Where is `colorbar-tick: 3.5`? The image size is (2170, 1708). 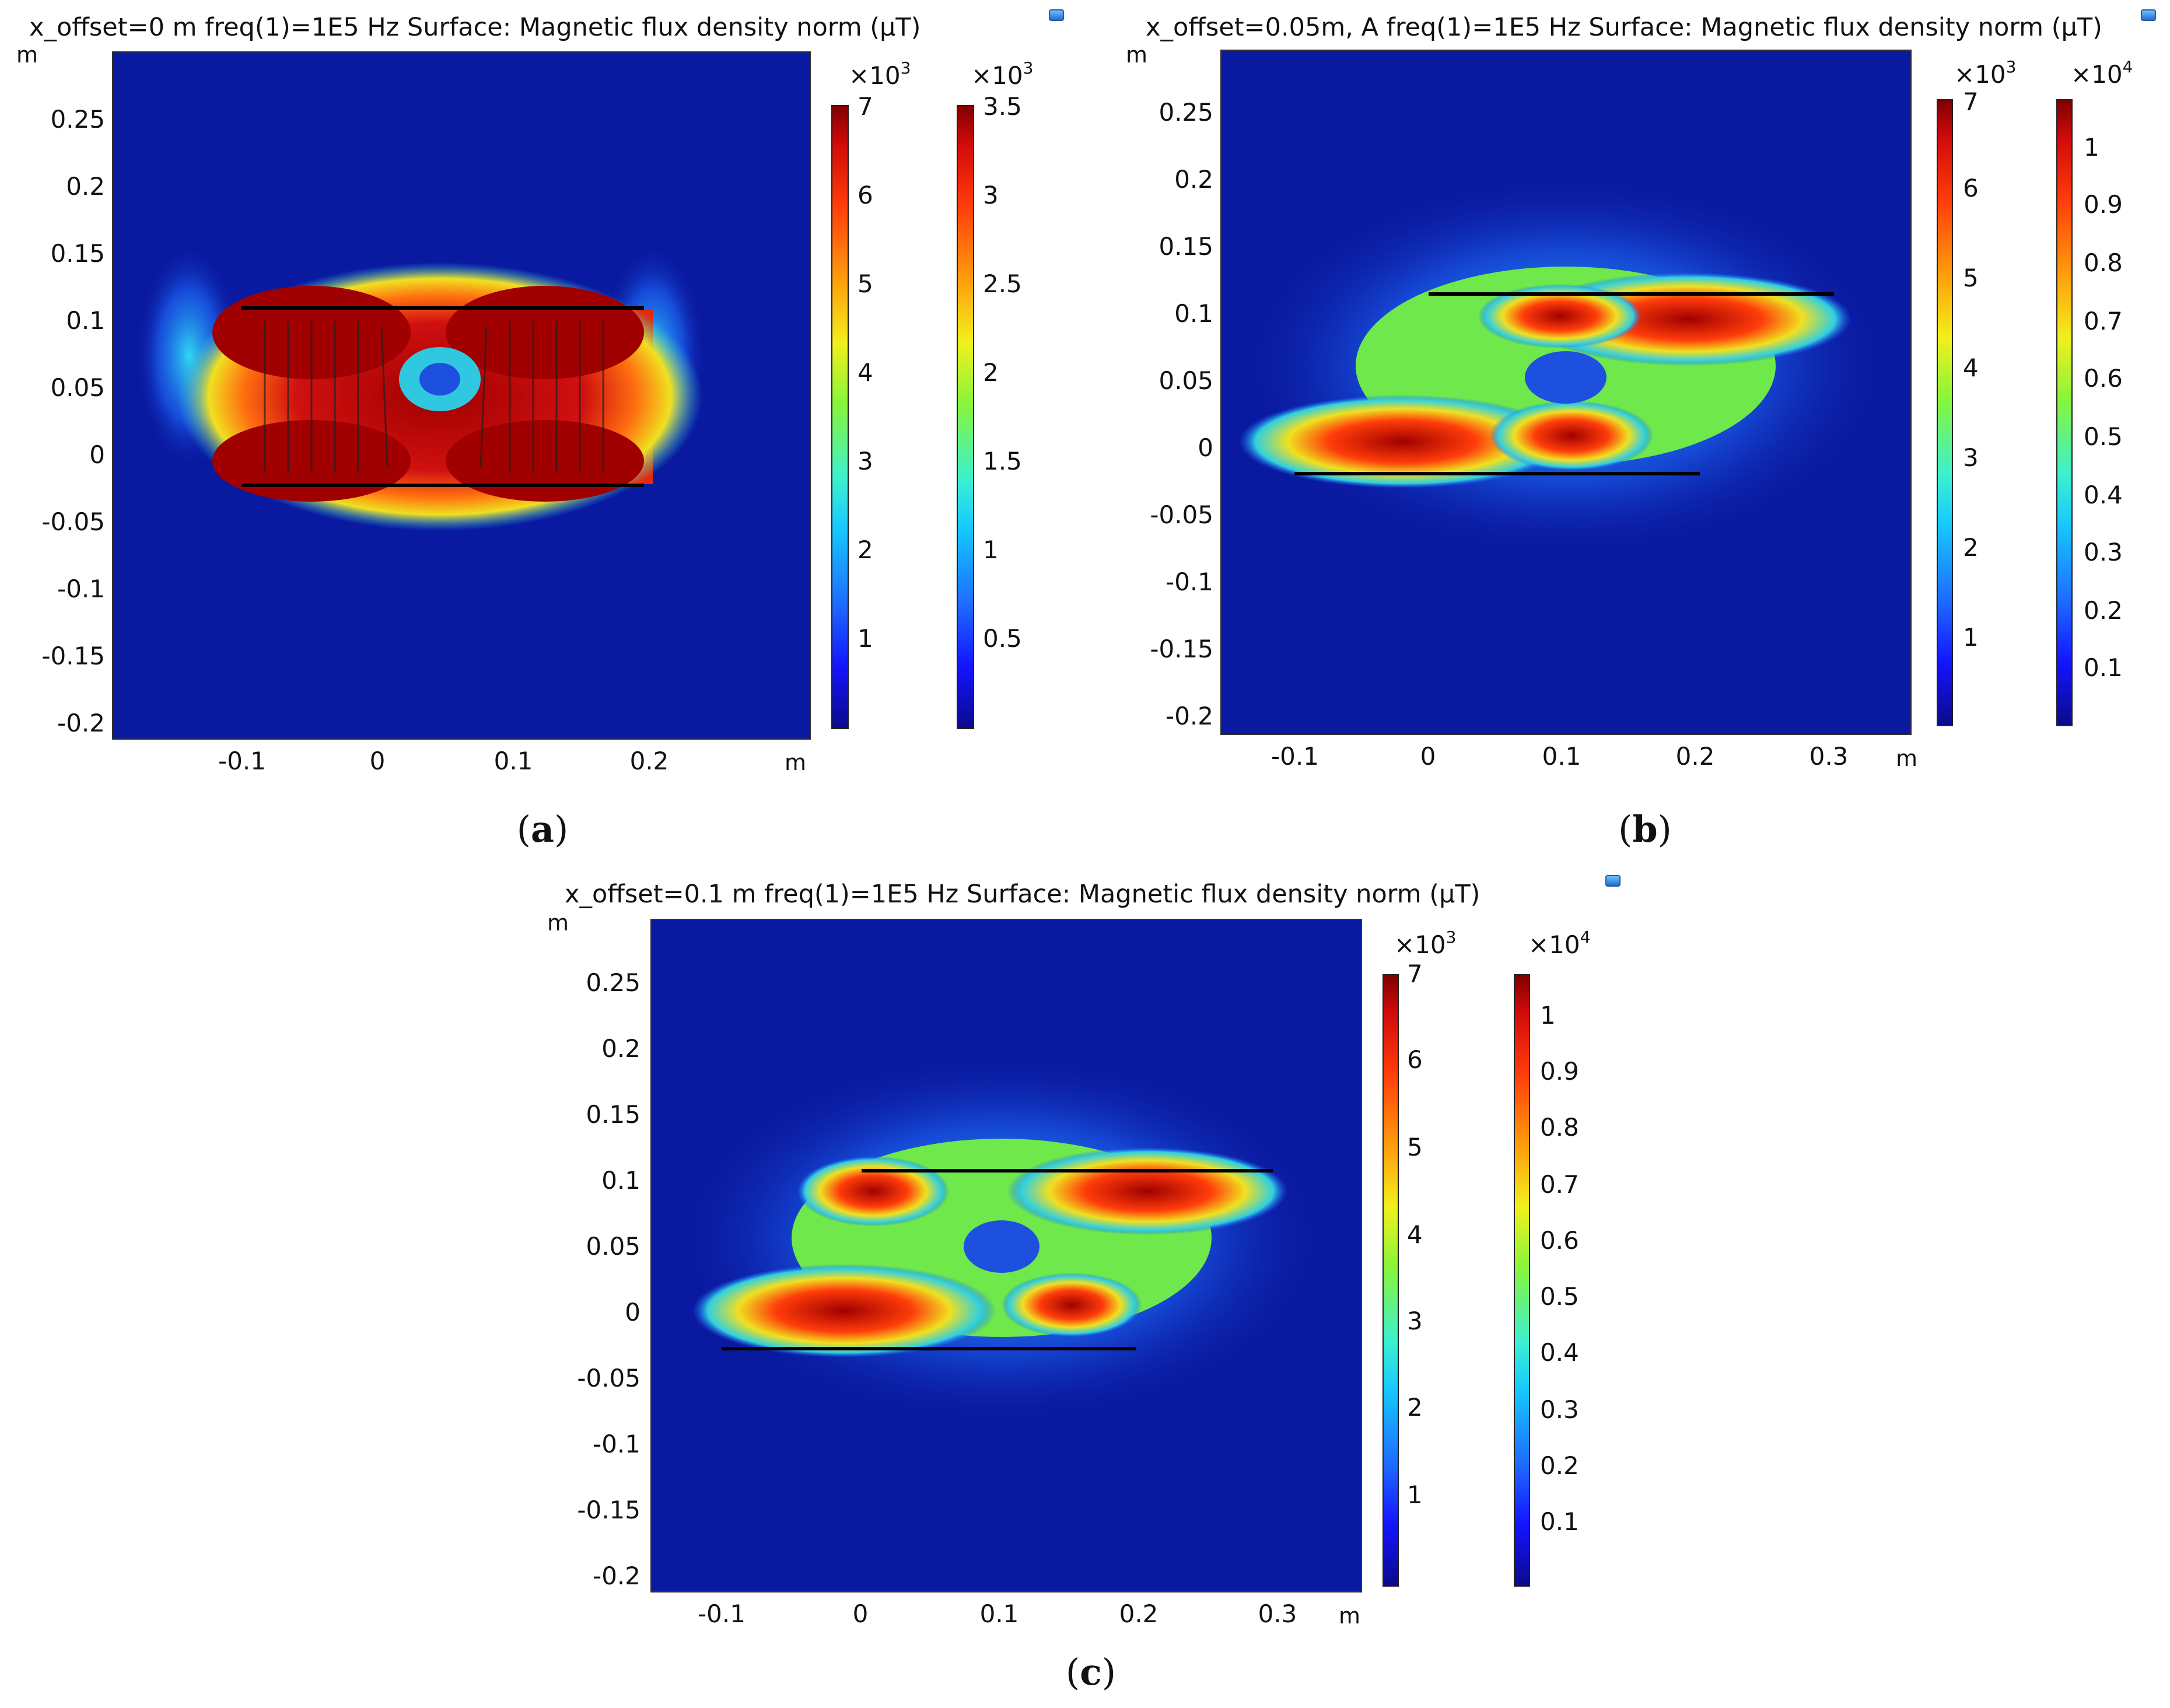
colorbar-tick: 3.5 is located at coordinates (1002, 106).